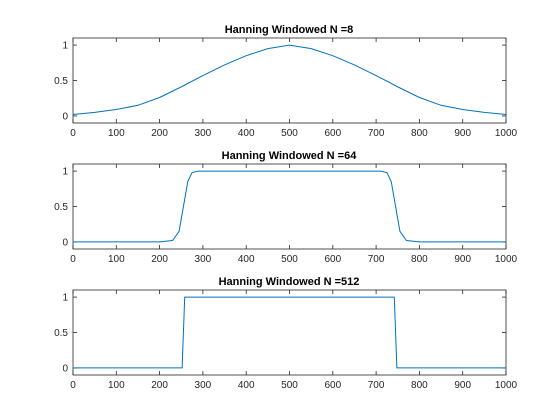 This screenshot has width=560, height=420. What do you see at coordinates (289, 282) in the screenshot?
I see `subplot-title: Hanning Windowed N =512` at bounding box center [289, 282].